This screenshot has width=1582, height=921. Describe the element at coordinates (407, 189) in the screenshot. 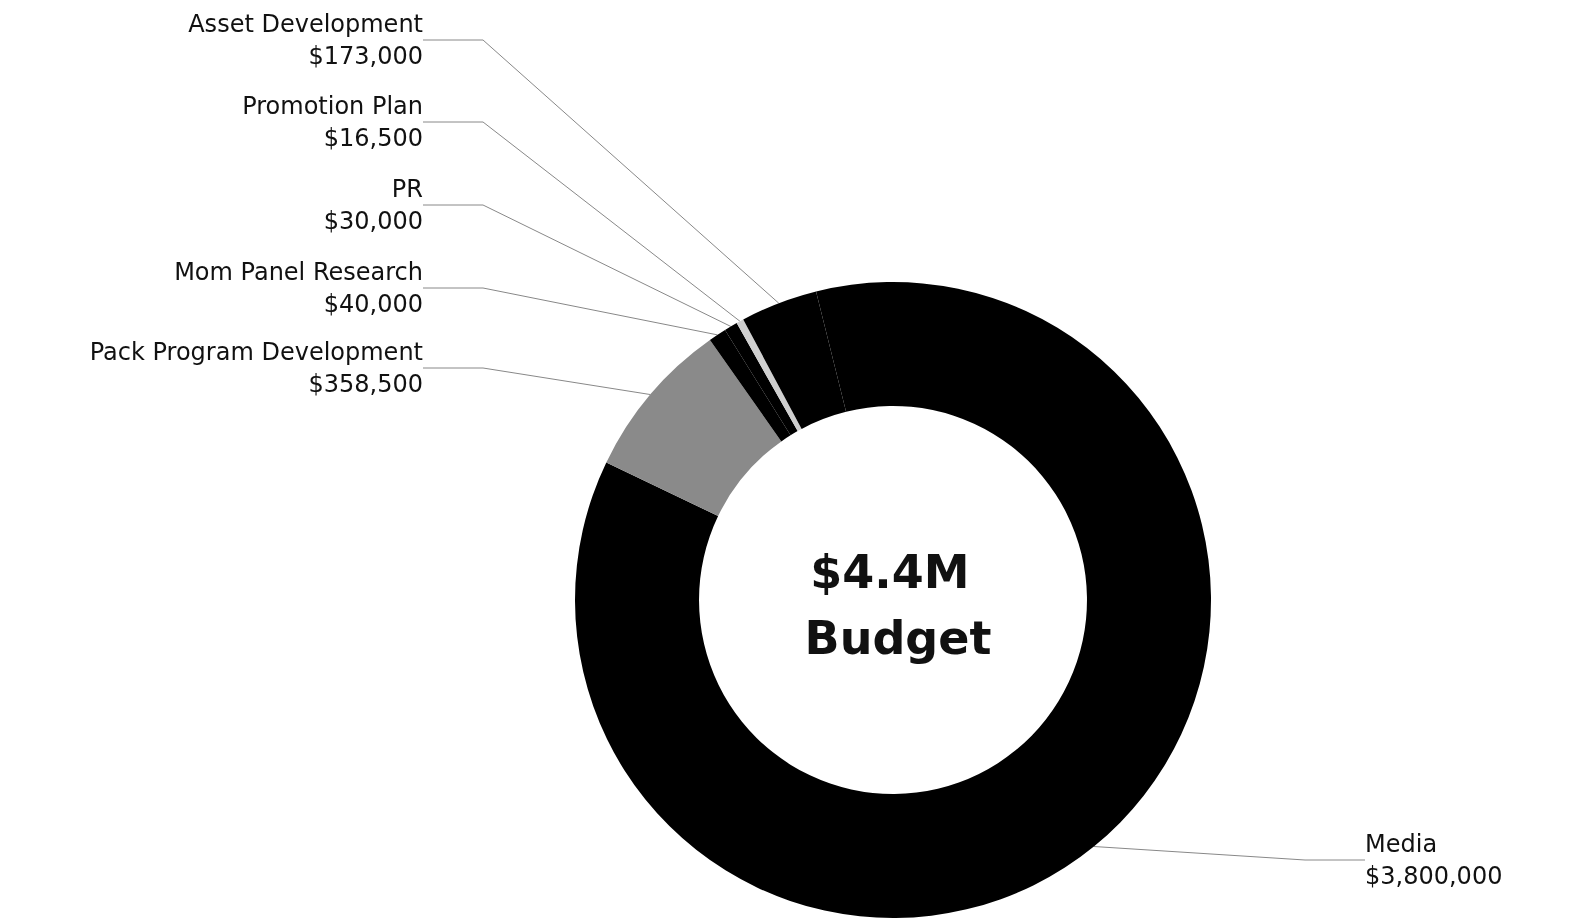

I see `slice-label: PR` at that location.